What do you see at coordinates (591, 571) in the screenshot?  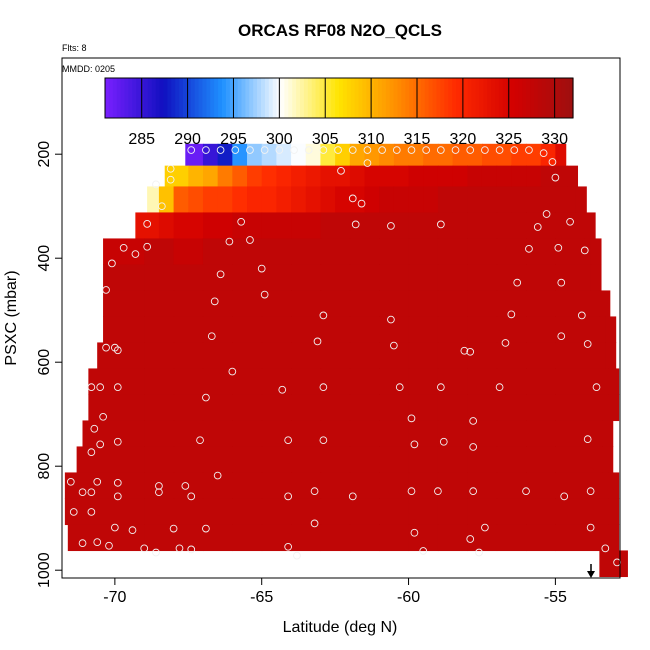 I see `end-marker` at bounding box center [591, 571].